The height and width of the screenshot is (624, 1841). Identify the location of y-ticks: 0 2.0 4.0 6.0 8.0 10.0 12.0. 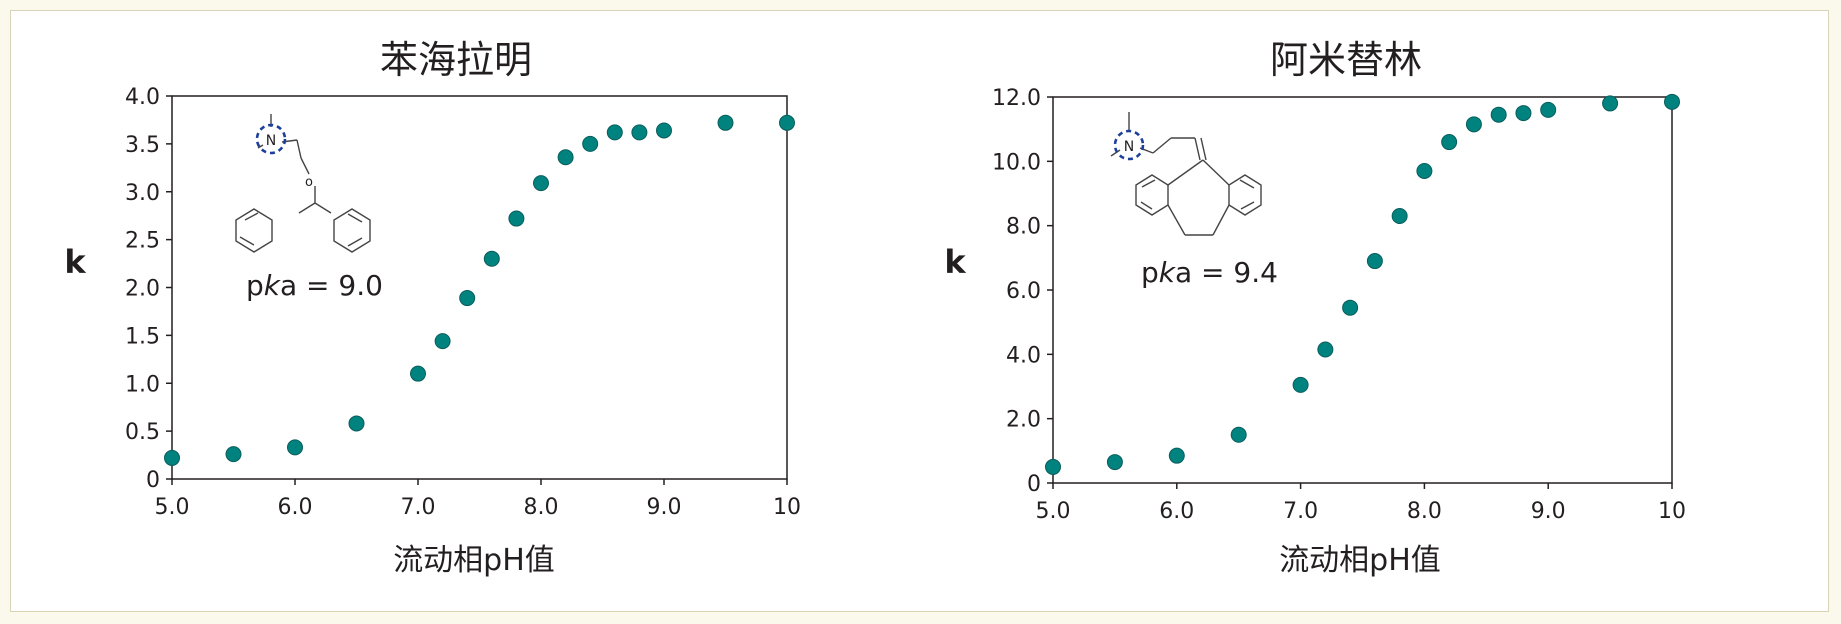
(1022, 291).